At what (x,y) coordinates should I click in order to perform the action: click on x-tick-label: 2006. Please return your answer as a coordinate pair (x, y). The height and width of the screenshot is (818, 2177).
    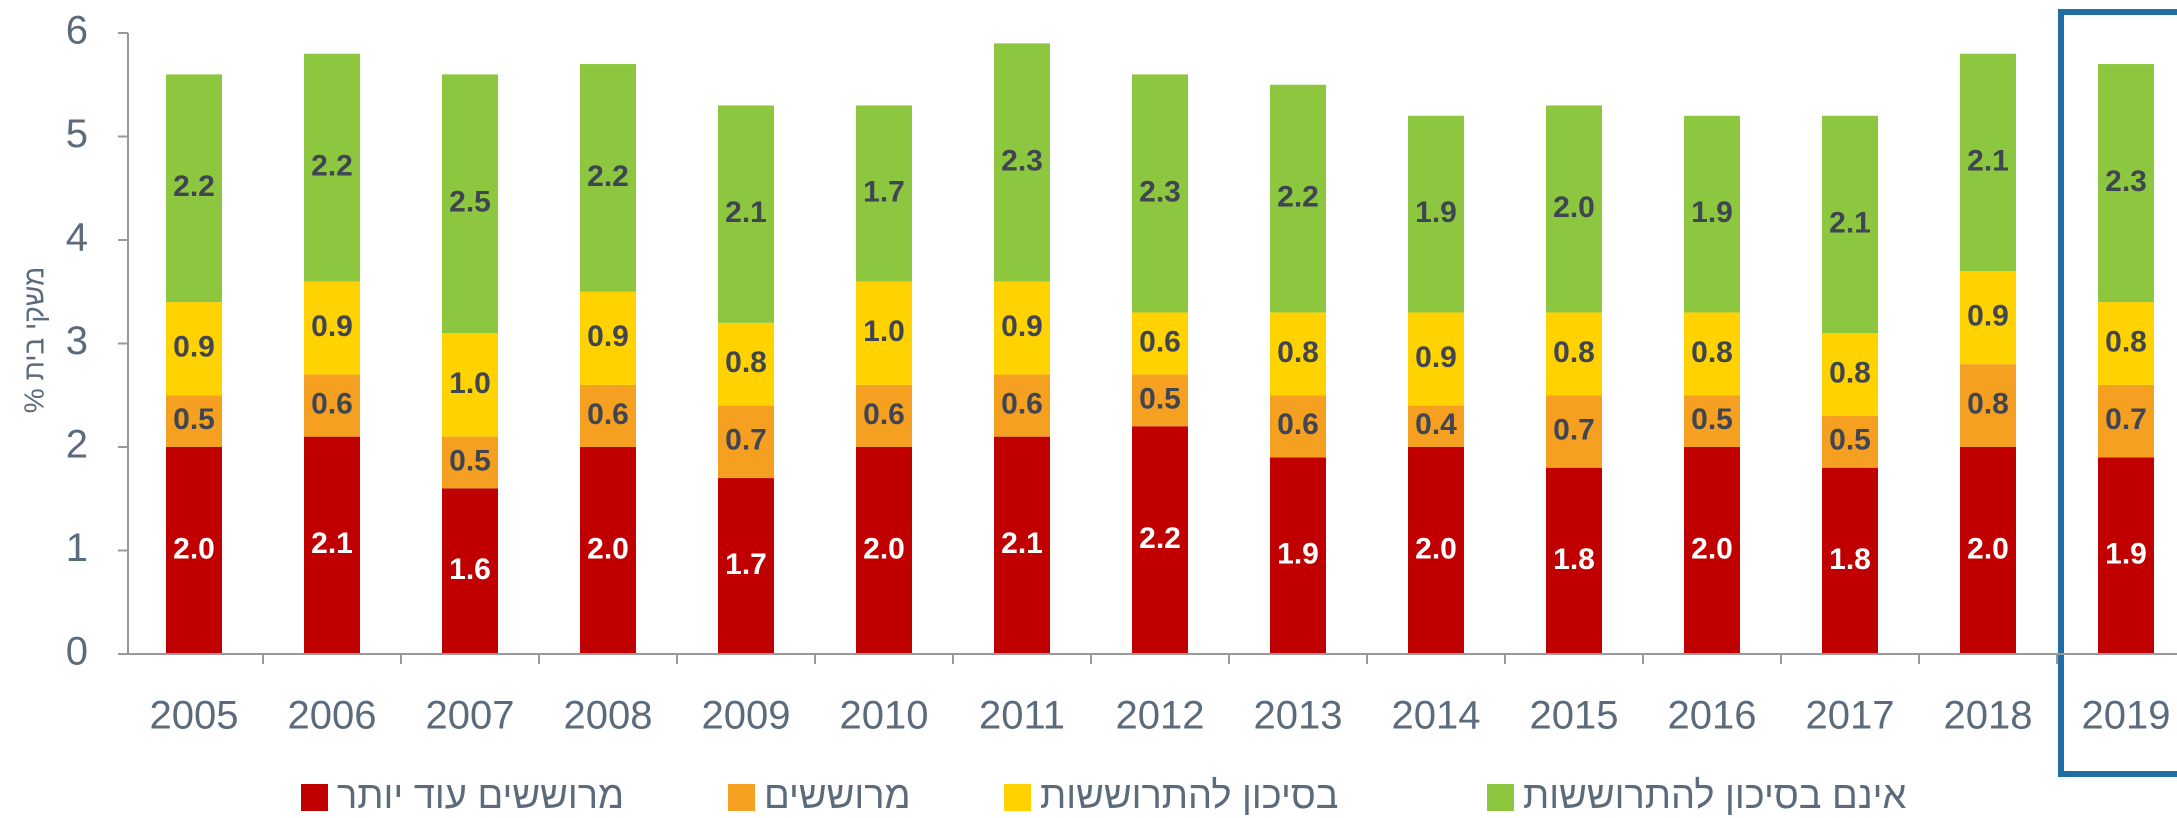
    Looking at the image, I should click on (332, 716).